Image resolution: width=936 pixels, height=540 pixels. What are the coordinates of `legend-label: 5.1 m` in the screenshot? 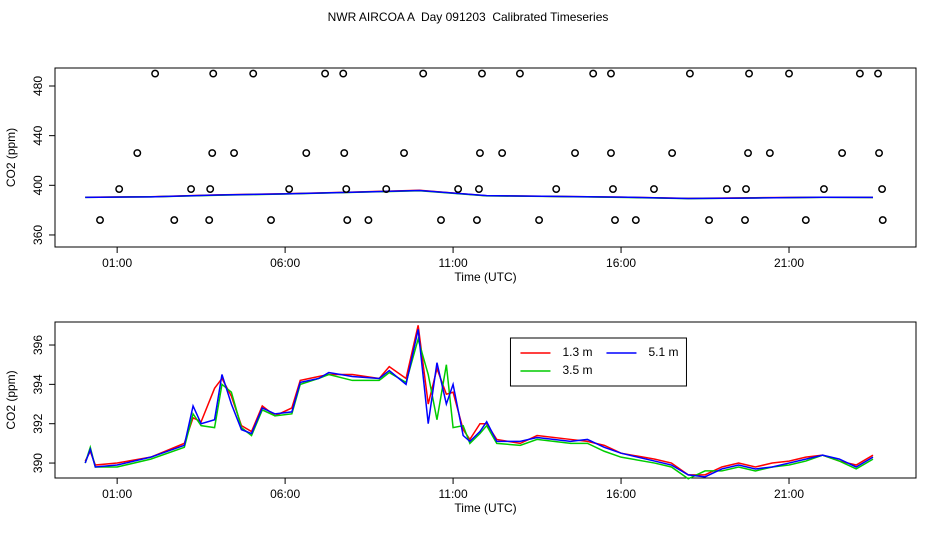 It's located at (663, 352).